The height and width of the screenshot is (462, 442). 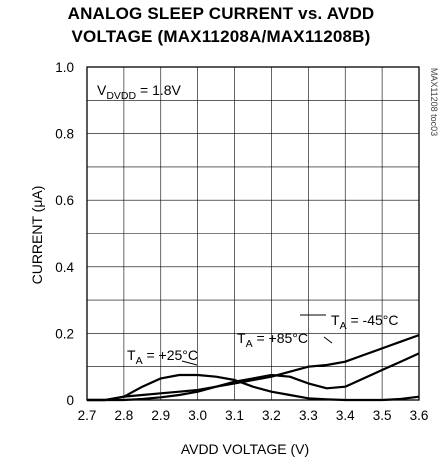 I want to click on x-tick-label: 3.3, so click(x=308, y=415).